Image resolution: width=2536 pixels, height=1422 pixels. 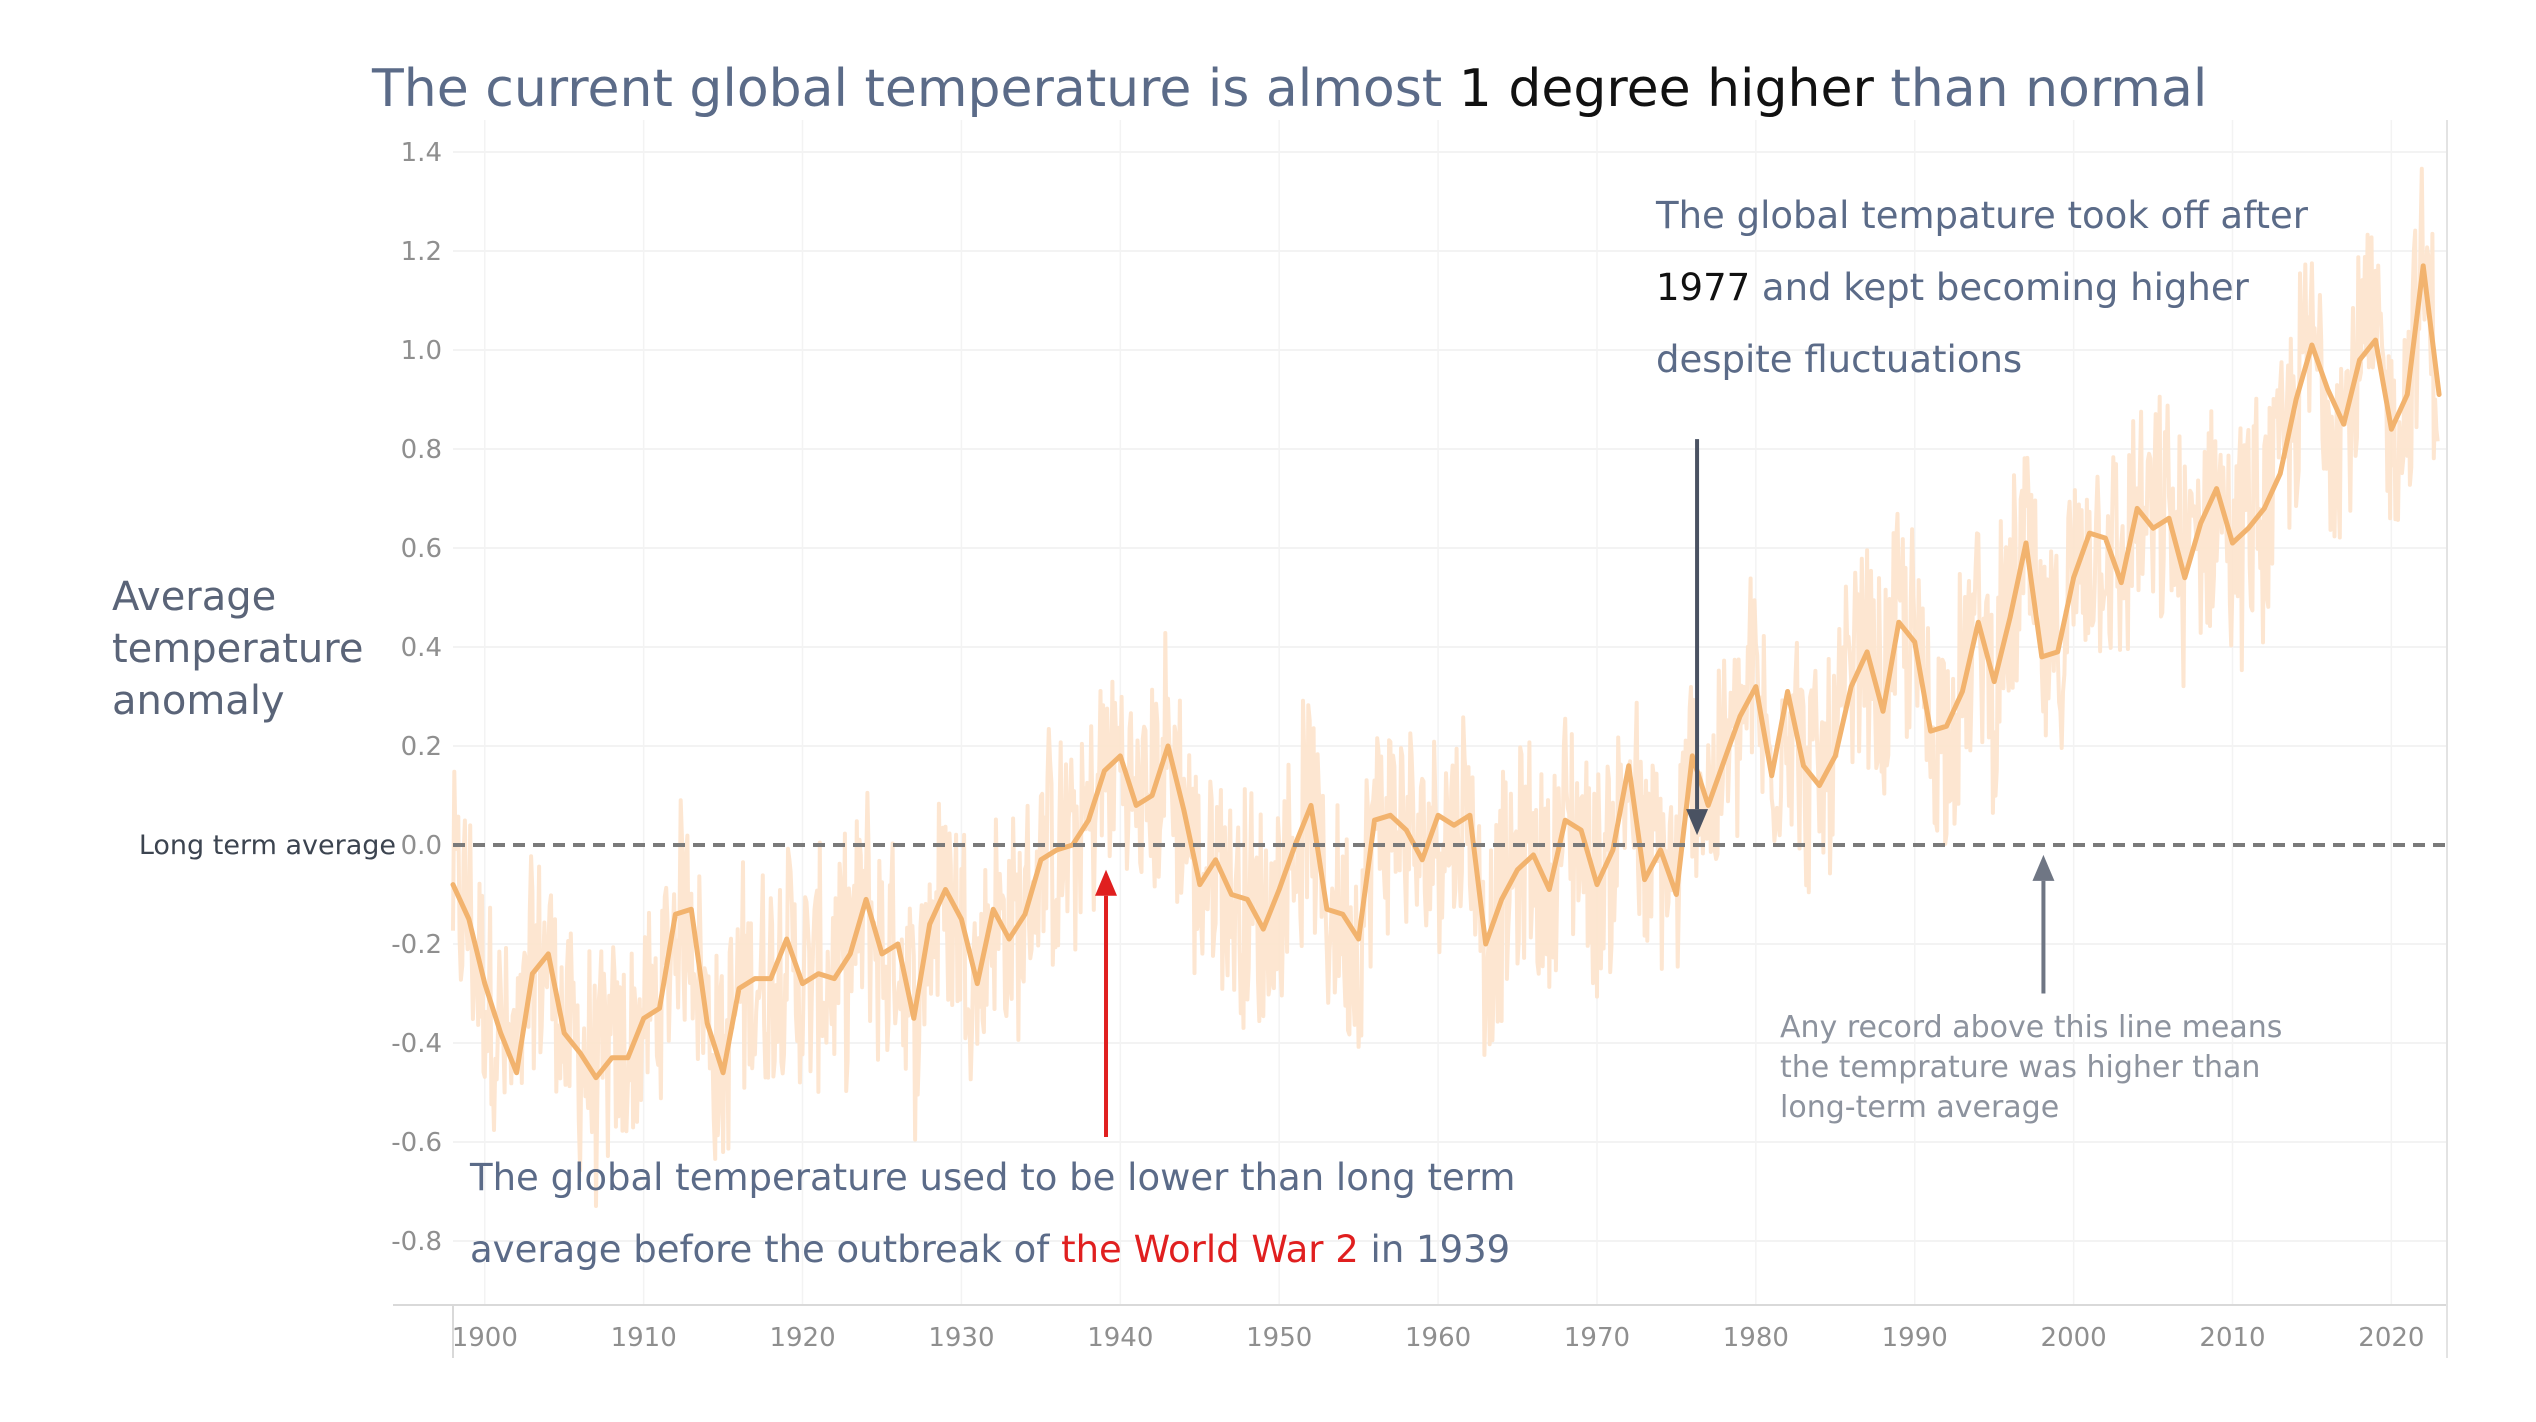 What do you see at coordinates (1756, 1338) in the screenshot?
I see `x-tick-label: 1980` at bounding box center [1756, 1338].